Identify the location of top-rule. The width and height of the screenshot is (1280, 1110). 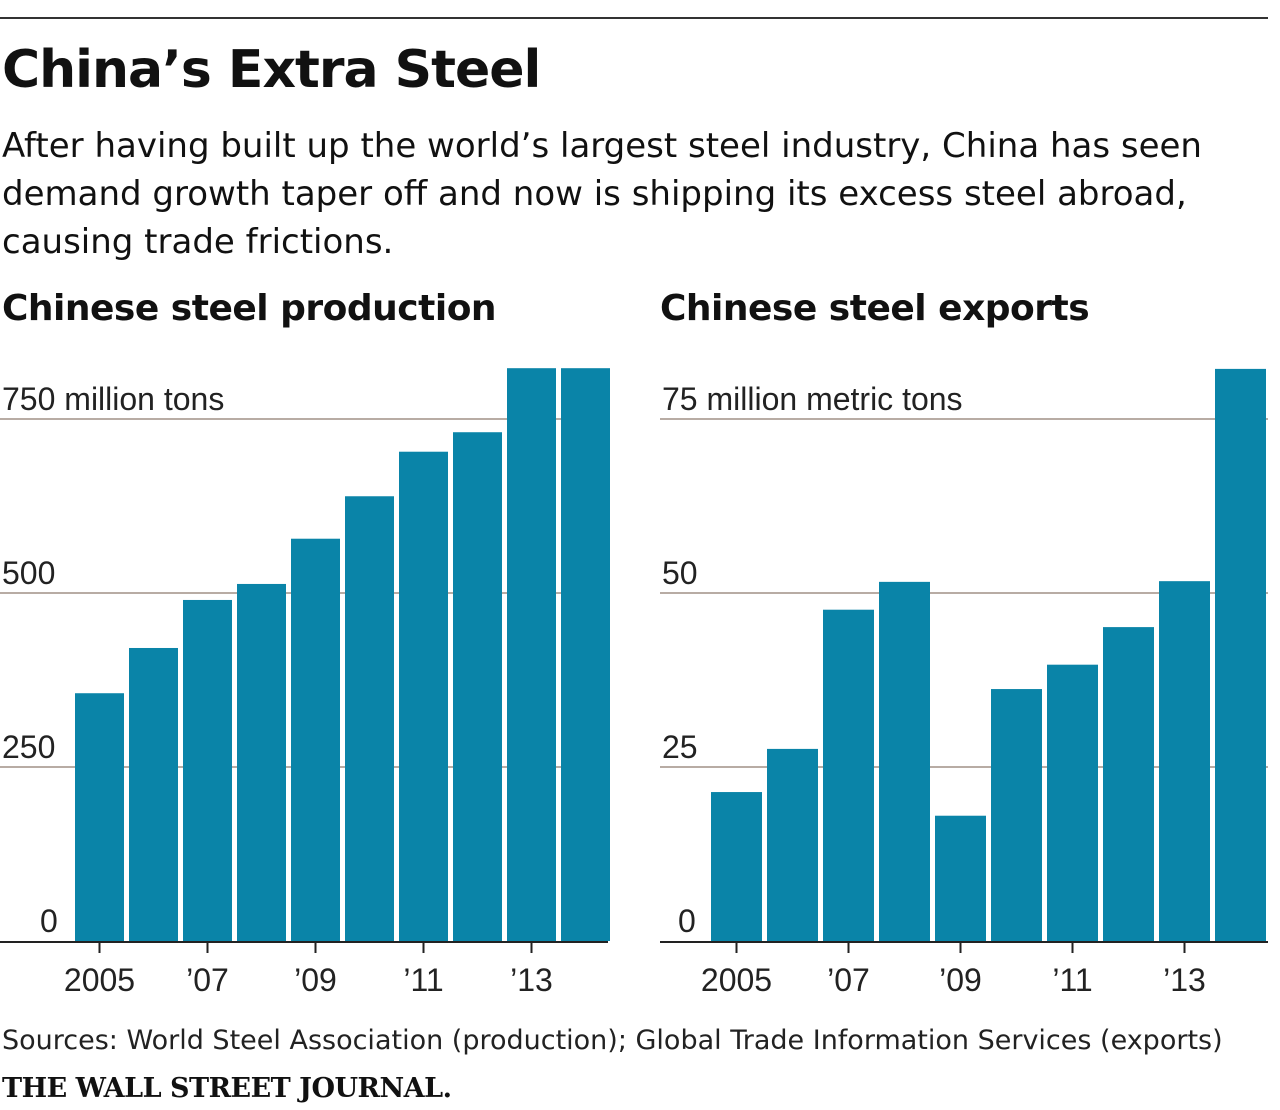
(634, 18).